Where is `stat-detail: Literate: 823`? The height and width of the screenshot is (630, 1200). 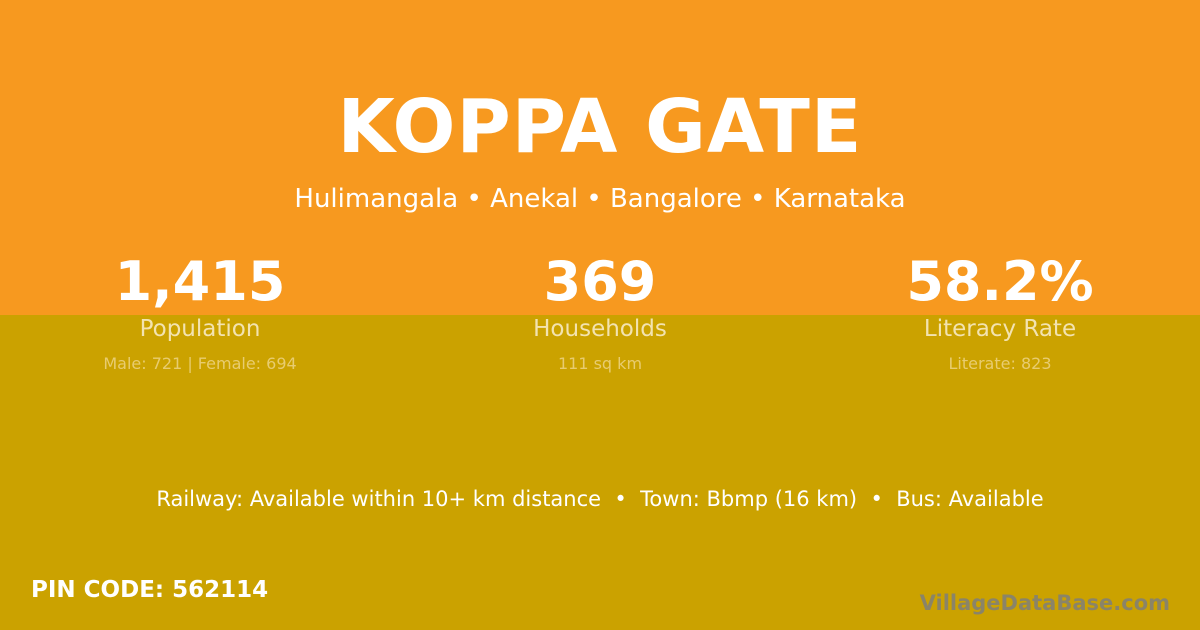
stat-detail: Literate: 823 is located at coordinates (1000, 363).